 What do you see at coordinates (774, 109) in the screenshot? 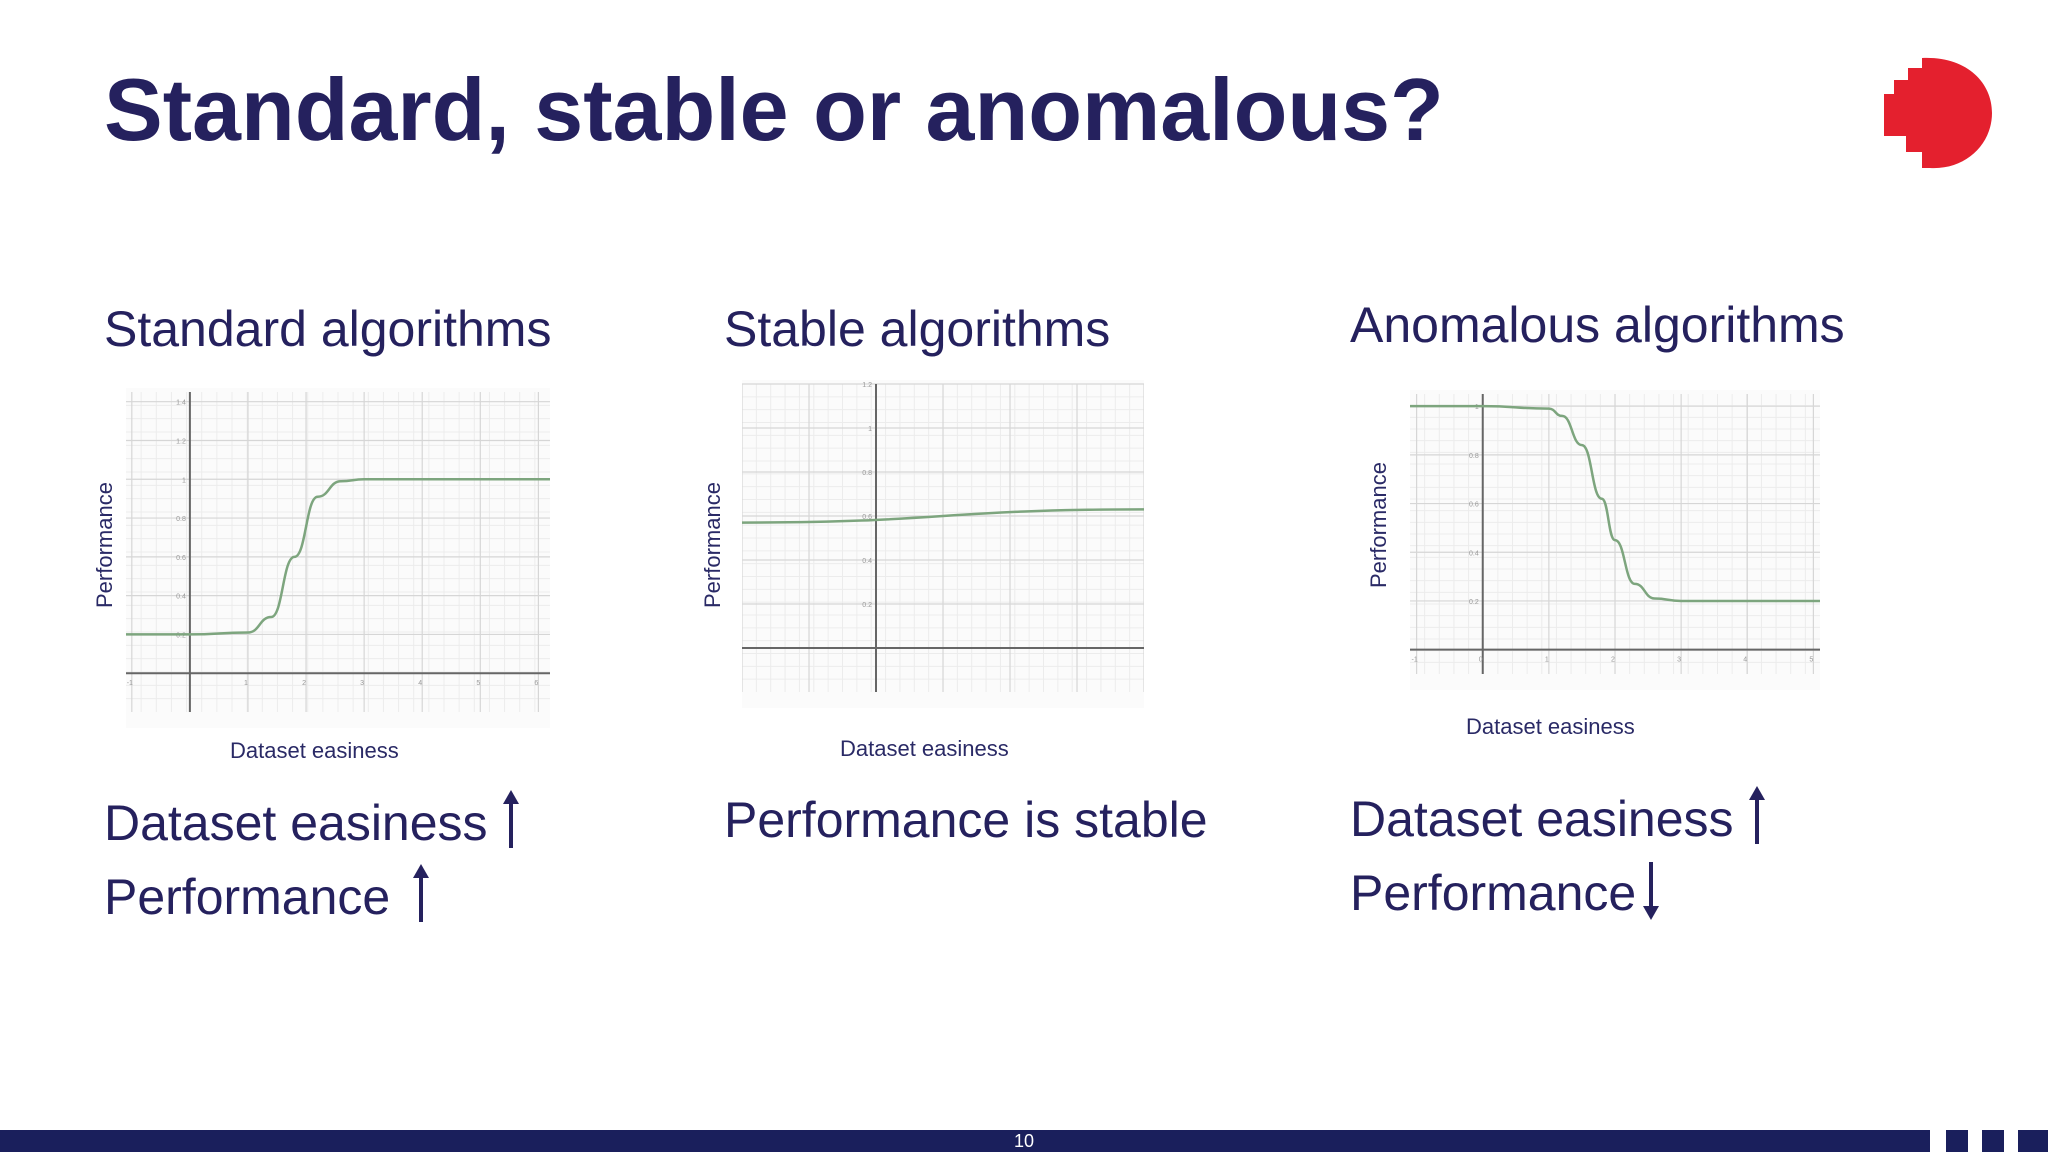
I see `slide-title: Standard, stable or anomalous?` at bounding box center [774, 109].